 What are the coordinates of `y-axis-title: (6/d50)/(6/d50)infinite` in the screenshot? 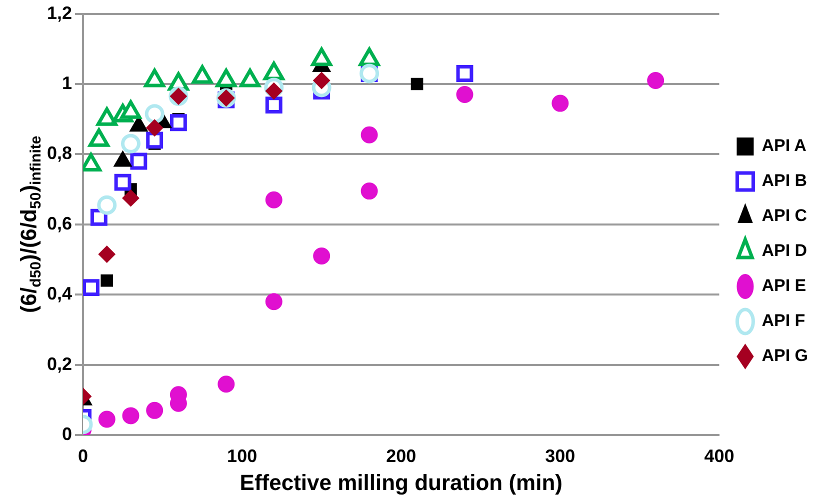 It's located at (30, 225).